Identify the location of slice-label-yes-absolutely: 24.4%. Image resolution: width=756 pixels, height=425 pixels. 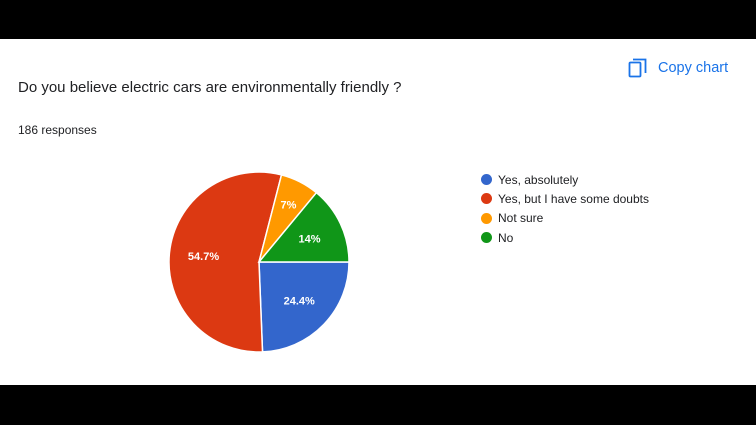
(299, 302).